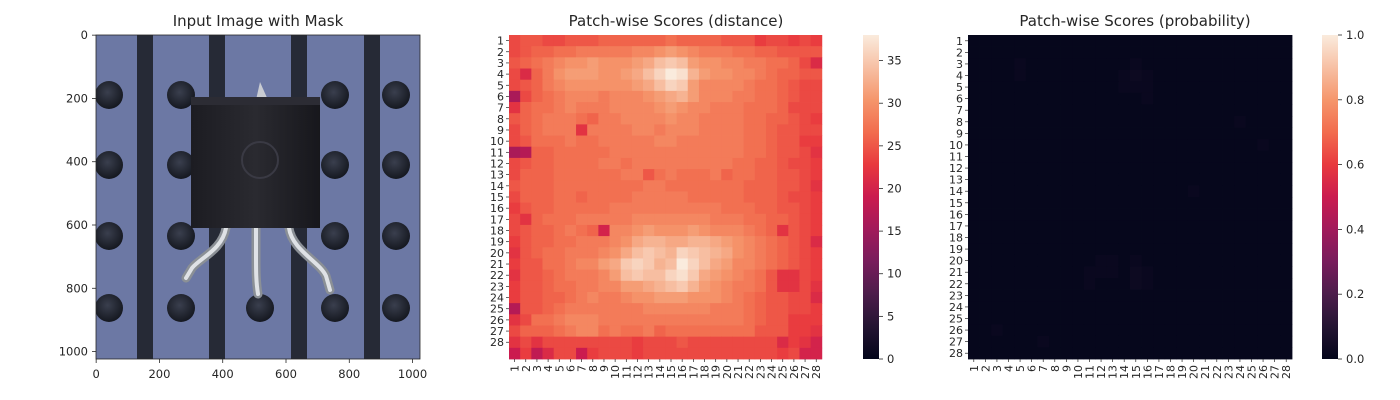 This screenshot has height=400, width=1400. Describe the element at coordinates (497, 208) in the screenshot. I see `y-tick-label: 16` at that location.